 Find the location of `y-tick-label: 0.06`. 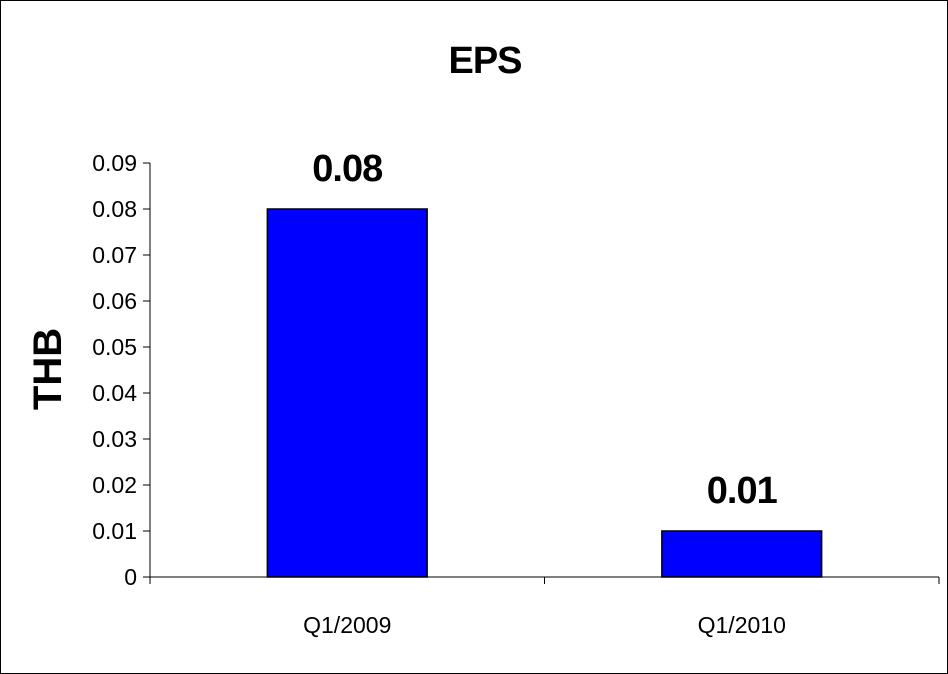

y-tick-label: 0.06 is located at coordinates (114, 301).